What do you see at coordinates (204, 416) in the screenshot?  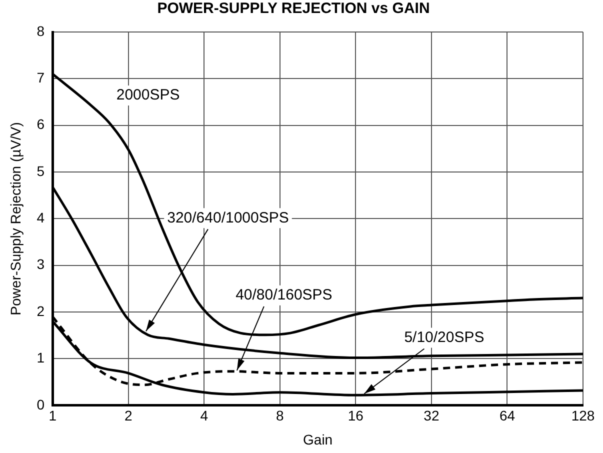 I see `x-tick-label: 4` at bounding box center [204, 416].